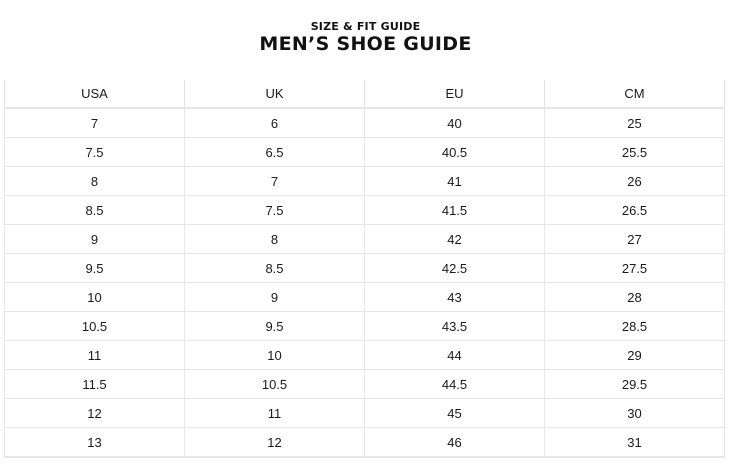 The height and width of the screenshot is (466, 731). What do you see at coordinates (94, 442) in the screenshot?
I see `cell-usa: 13` at bounding box center [94, 442].